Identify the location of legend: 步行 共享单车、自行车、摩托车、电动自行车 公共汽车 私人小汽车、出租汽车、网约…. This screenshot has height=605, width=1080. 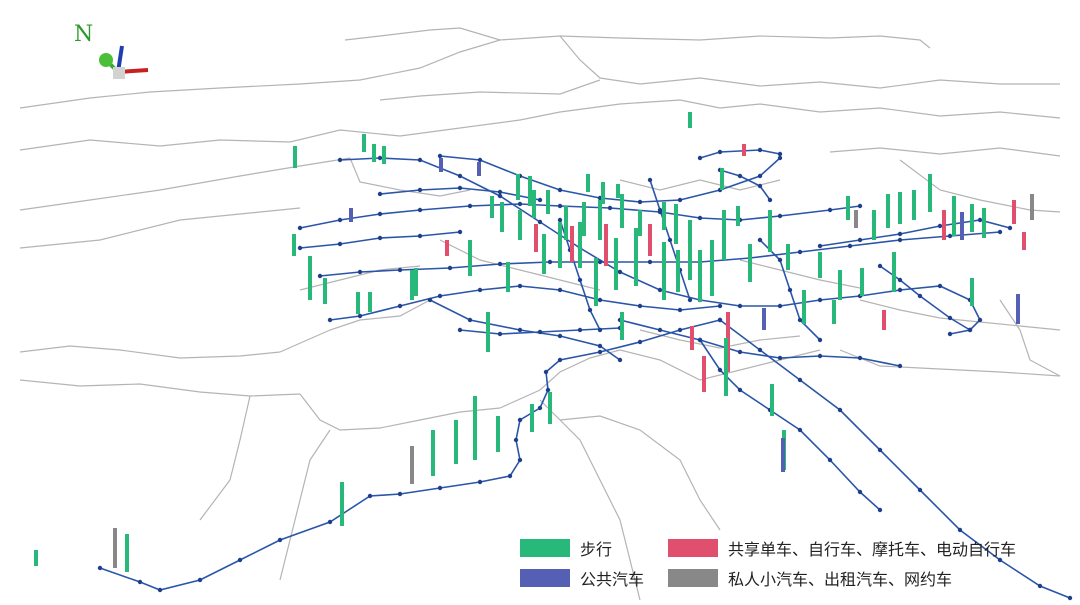
(797, 565).